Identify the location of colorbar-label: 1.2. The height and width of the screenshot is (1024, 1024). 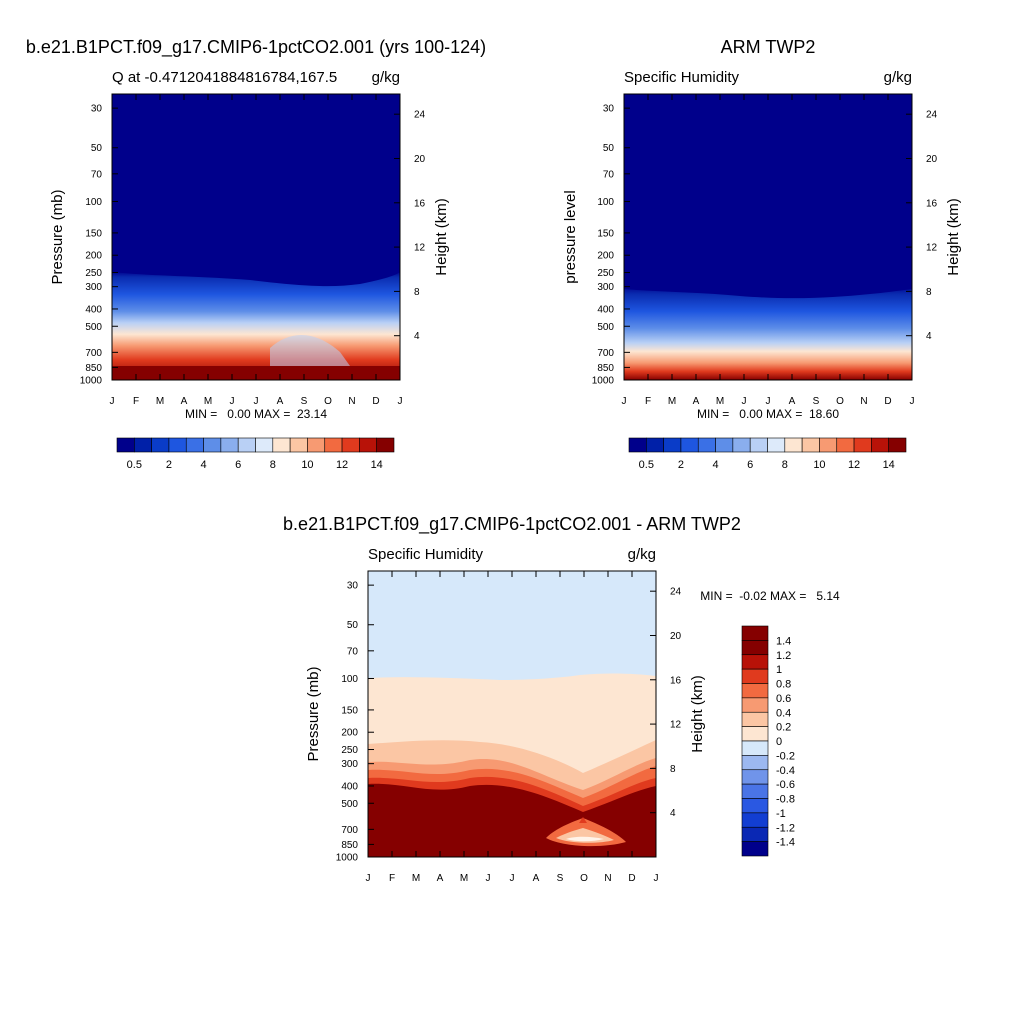
(783, 656).